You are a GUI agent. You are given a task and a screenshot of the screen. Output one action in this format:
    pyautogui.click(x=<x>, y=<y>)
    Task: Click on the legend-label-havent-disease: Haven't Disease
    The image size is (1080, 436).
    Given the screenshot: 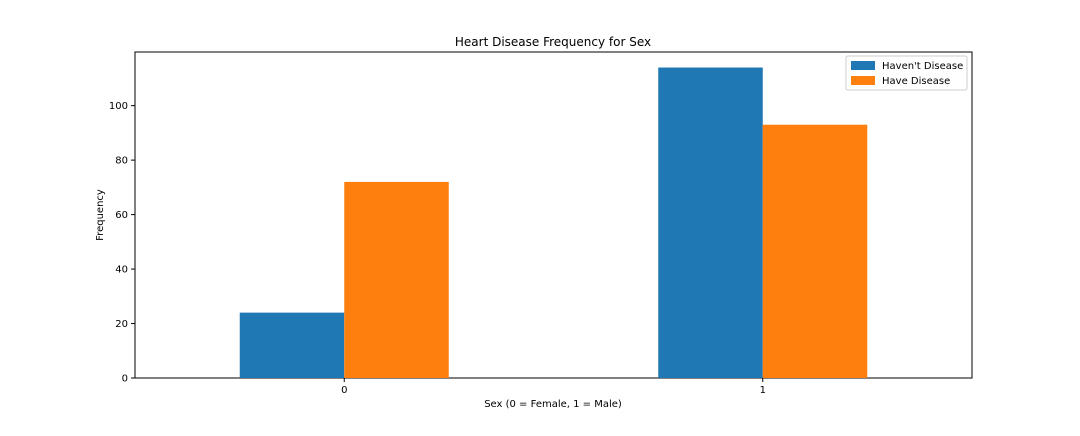 What is the action you would take?
    pyautogui.click(x=922, y=66)
    